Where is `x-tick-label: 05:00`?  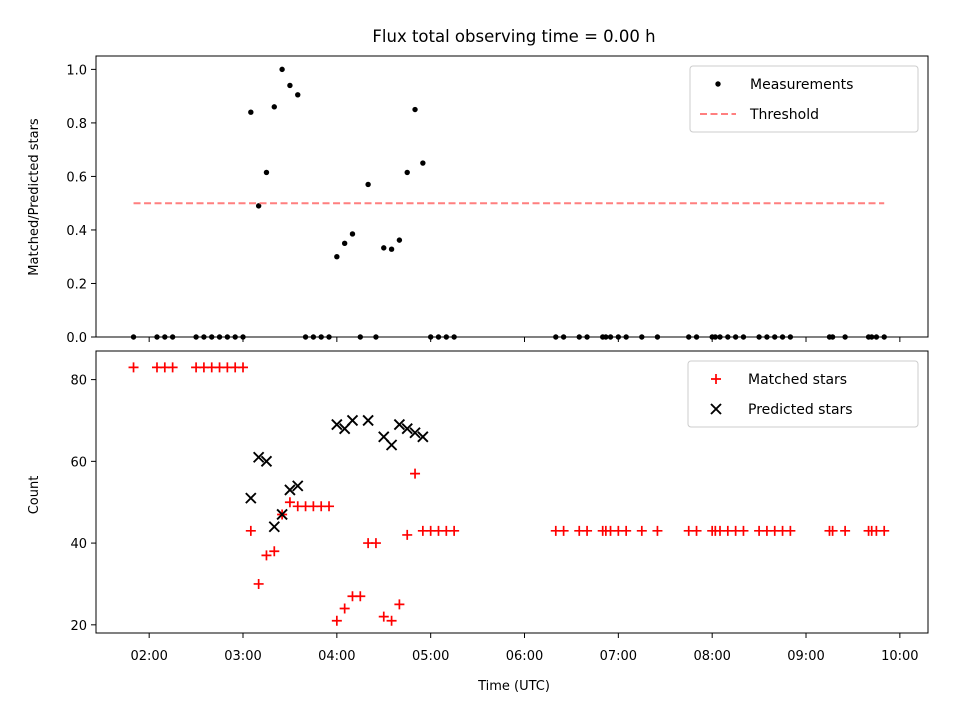
x-tick-label: 05:00 is located at coordinates (430, 656).